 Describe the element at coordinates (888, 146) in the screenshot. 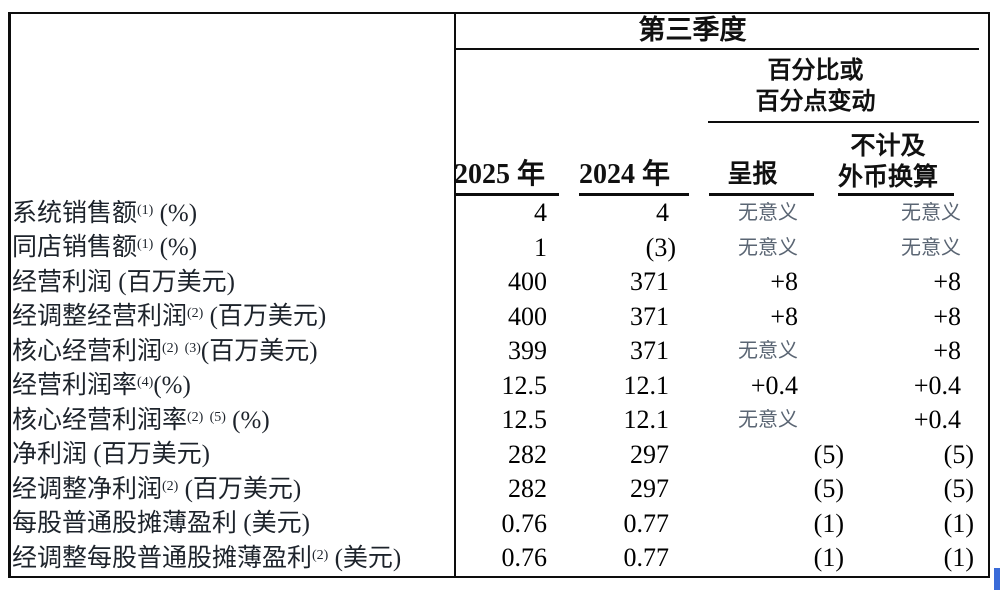

I see `col-header-exfx-line1: 不计及` at that location.